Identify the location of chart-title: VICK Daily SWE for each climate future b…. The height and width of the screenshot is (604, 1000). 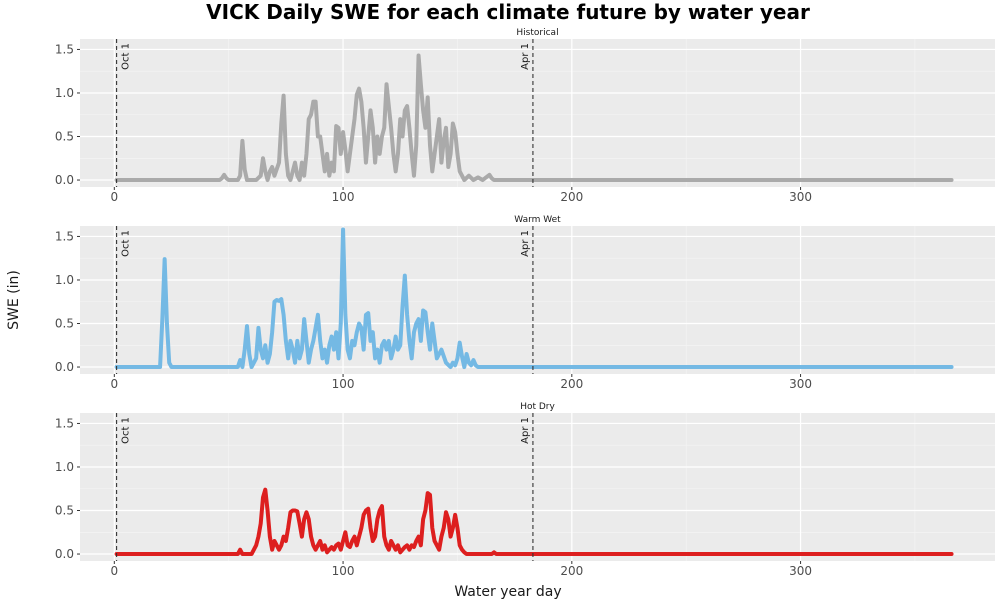
(508, 12).